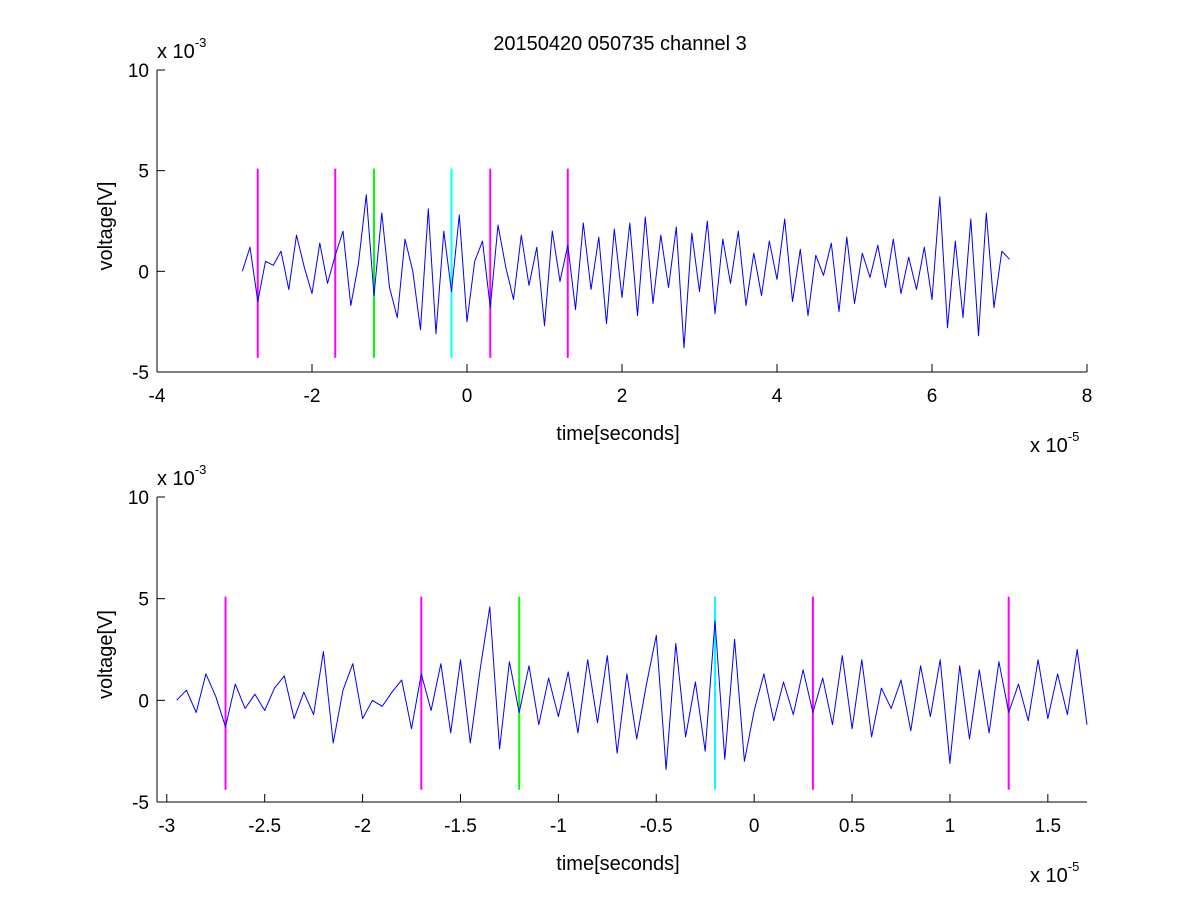  What do you see at coordinates (632, 688) in the screenshot?
I see `chart-1-signal-line` at bounding box center [632, 688].